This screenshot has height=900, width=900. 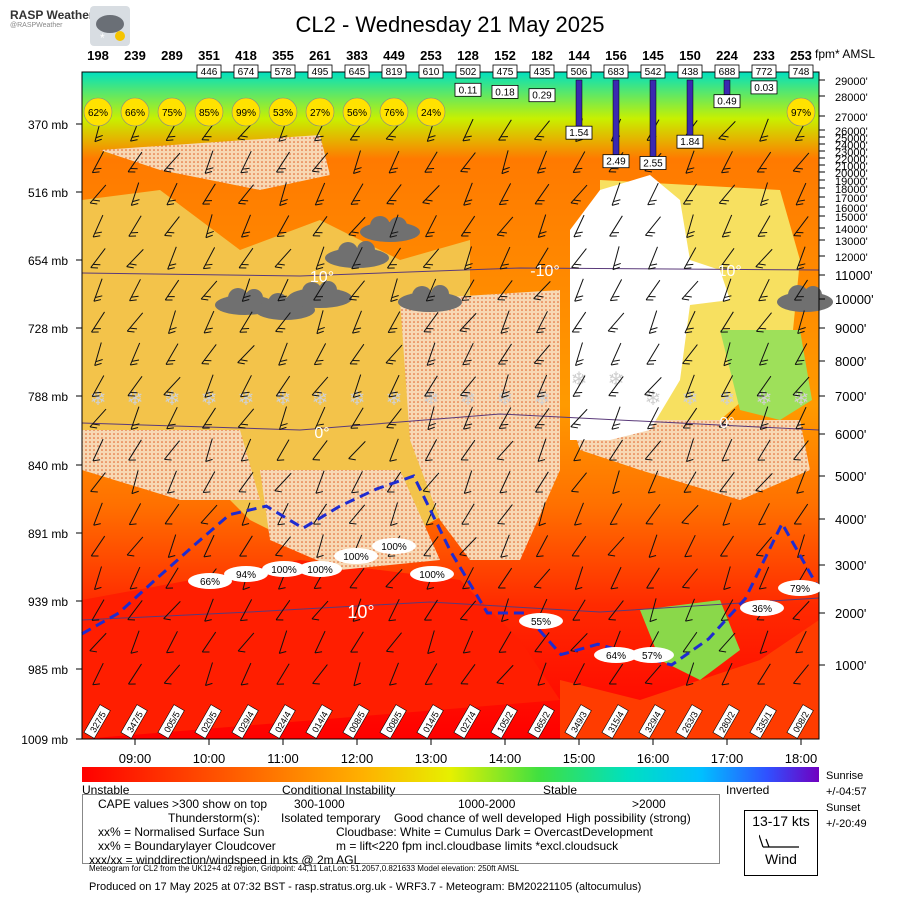 I want to click on cloudbase-value: 475, so click(x=505, y=72).